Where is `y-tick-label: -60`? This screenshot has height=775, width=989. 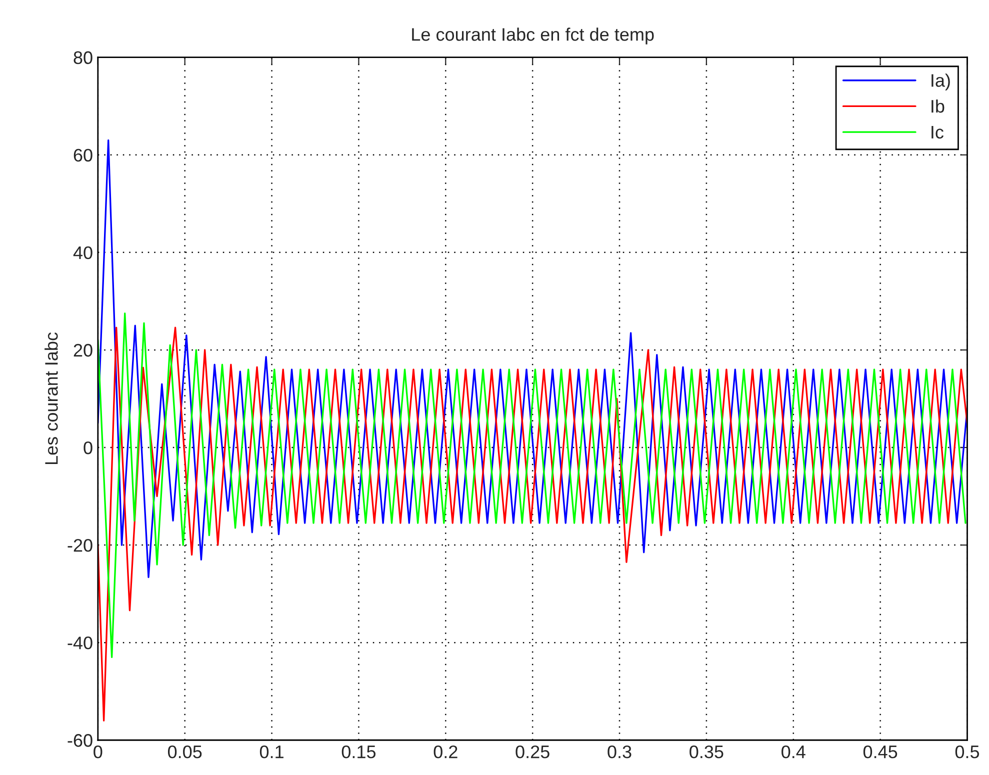
y-tick-label: -60 is located at coordinates (80, 740).